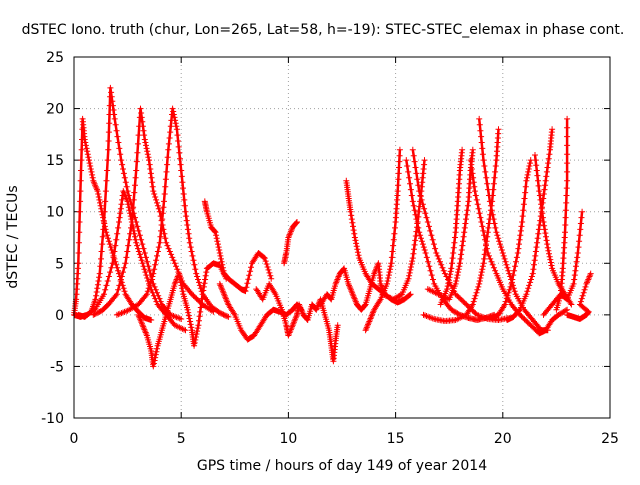 This screenshot has width=640, height=485. I want to click on x-tick-label: 15, so click(396, 439).